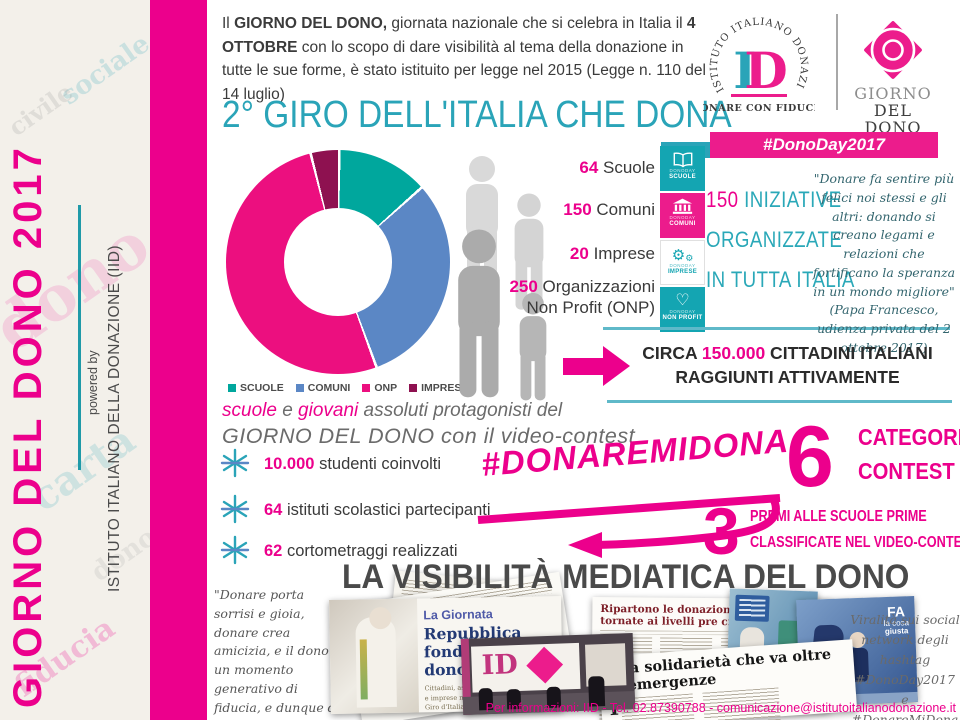  Describe the element at coordinates (682, 157) in the screenshot. I see `book-icon` at that location.